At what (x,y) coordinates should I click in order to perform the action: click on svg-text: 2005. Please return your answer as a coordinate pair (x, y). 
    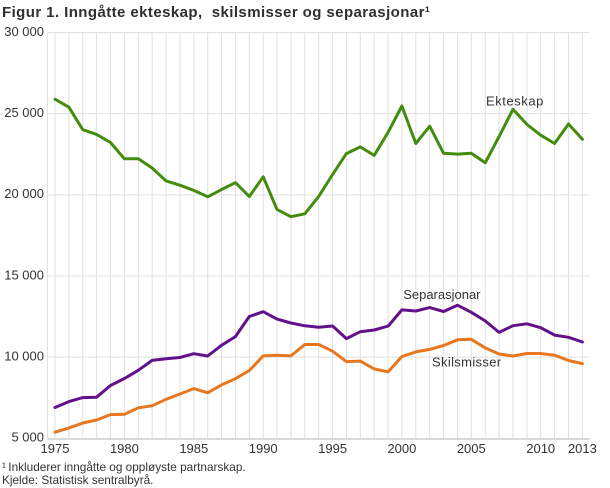
    Looking at the image, I should click on (471, 448).